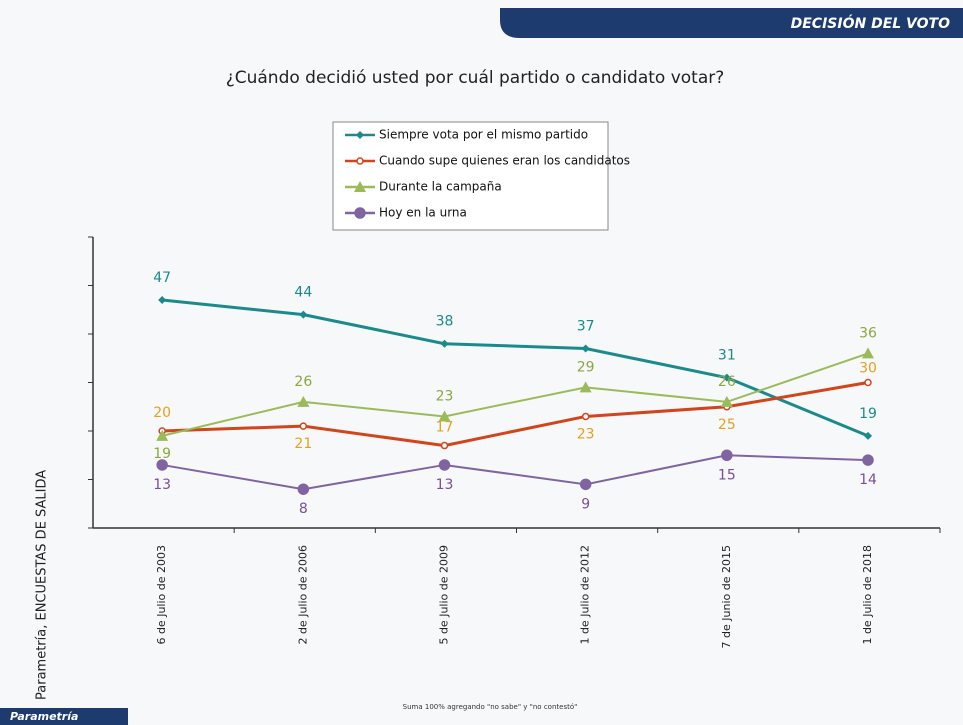 This screenshot has width=963, height=725. Describe the element at coordinates (586, 367) in the screenshot. I see `data-label: 29` at that location.